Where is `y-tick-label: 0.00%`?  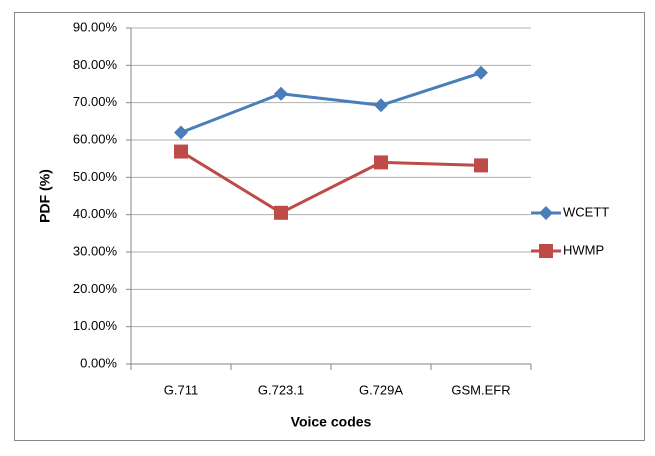 y-tick-label: 0.00% is located at coordinates (98, 362).